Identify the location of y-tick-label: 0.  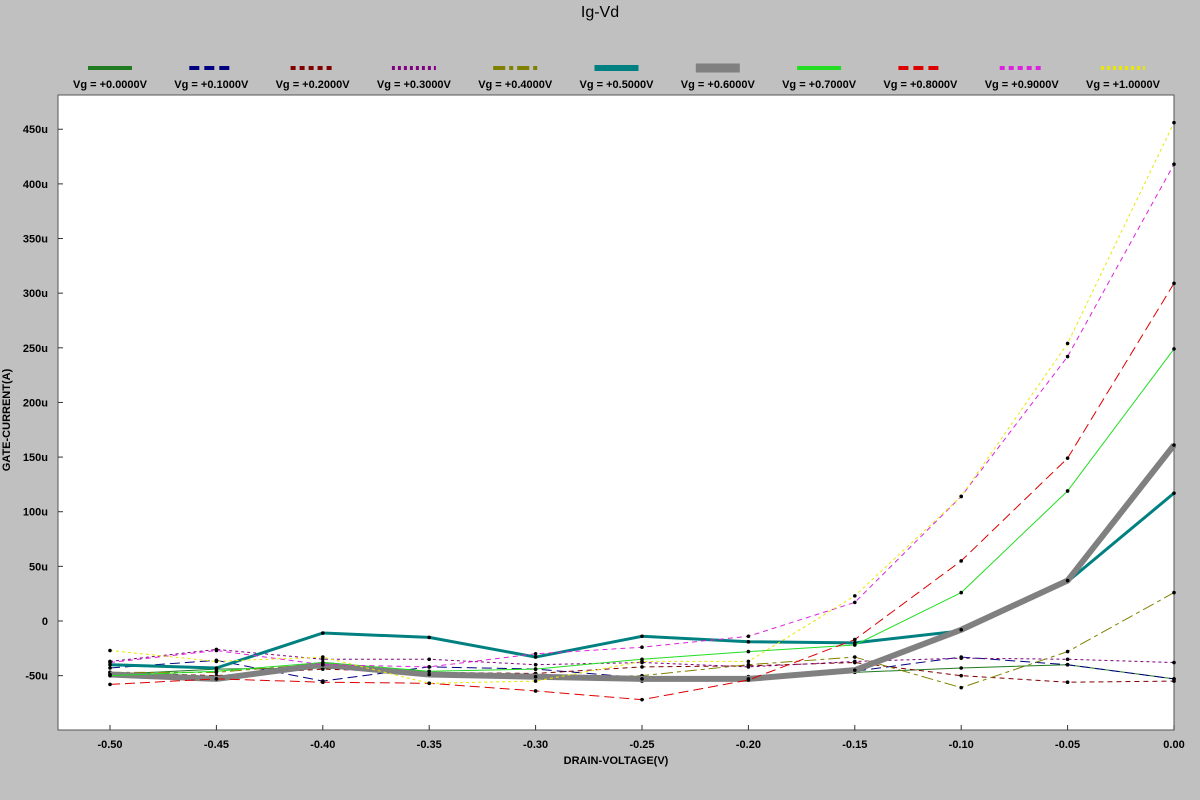
(45, 622).